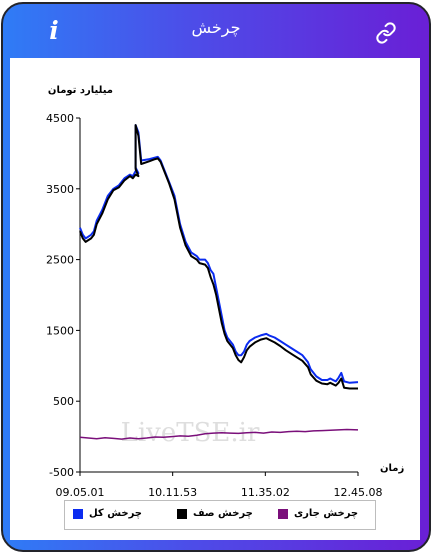 Image resolution: width=433 pixels, height=554 pixels. I want to click on x-tick-label: 10.11.53, so click(172, 492).